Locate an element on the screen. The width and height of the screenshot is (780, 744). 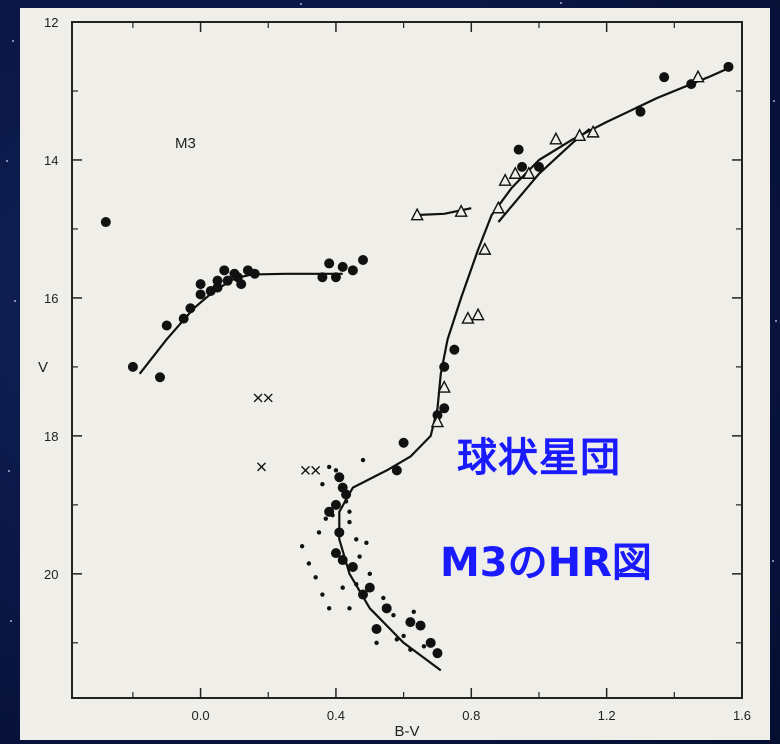
x-axis-title: B-V is located at coordinates (406, 731).